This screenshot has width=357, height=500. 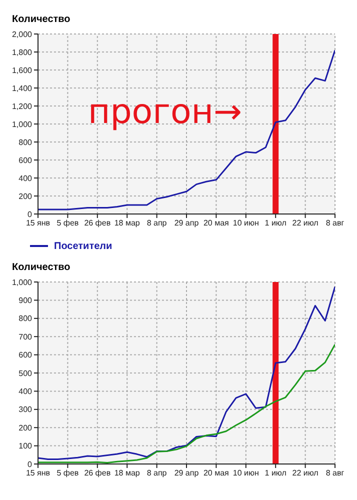 I want to click on y-tick-label: 300, so click(x=25, y=409).